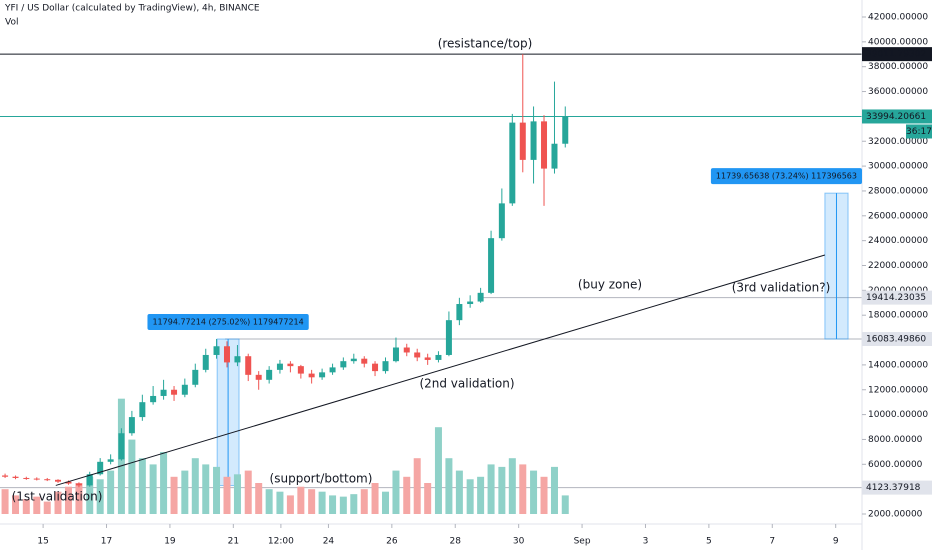 This screenshot has height=550, width=932. What do you see at coordinates (11, 23) in the screenshot?
I see `volume-label: Vol` at bounding box center [11, 23].